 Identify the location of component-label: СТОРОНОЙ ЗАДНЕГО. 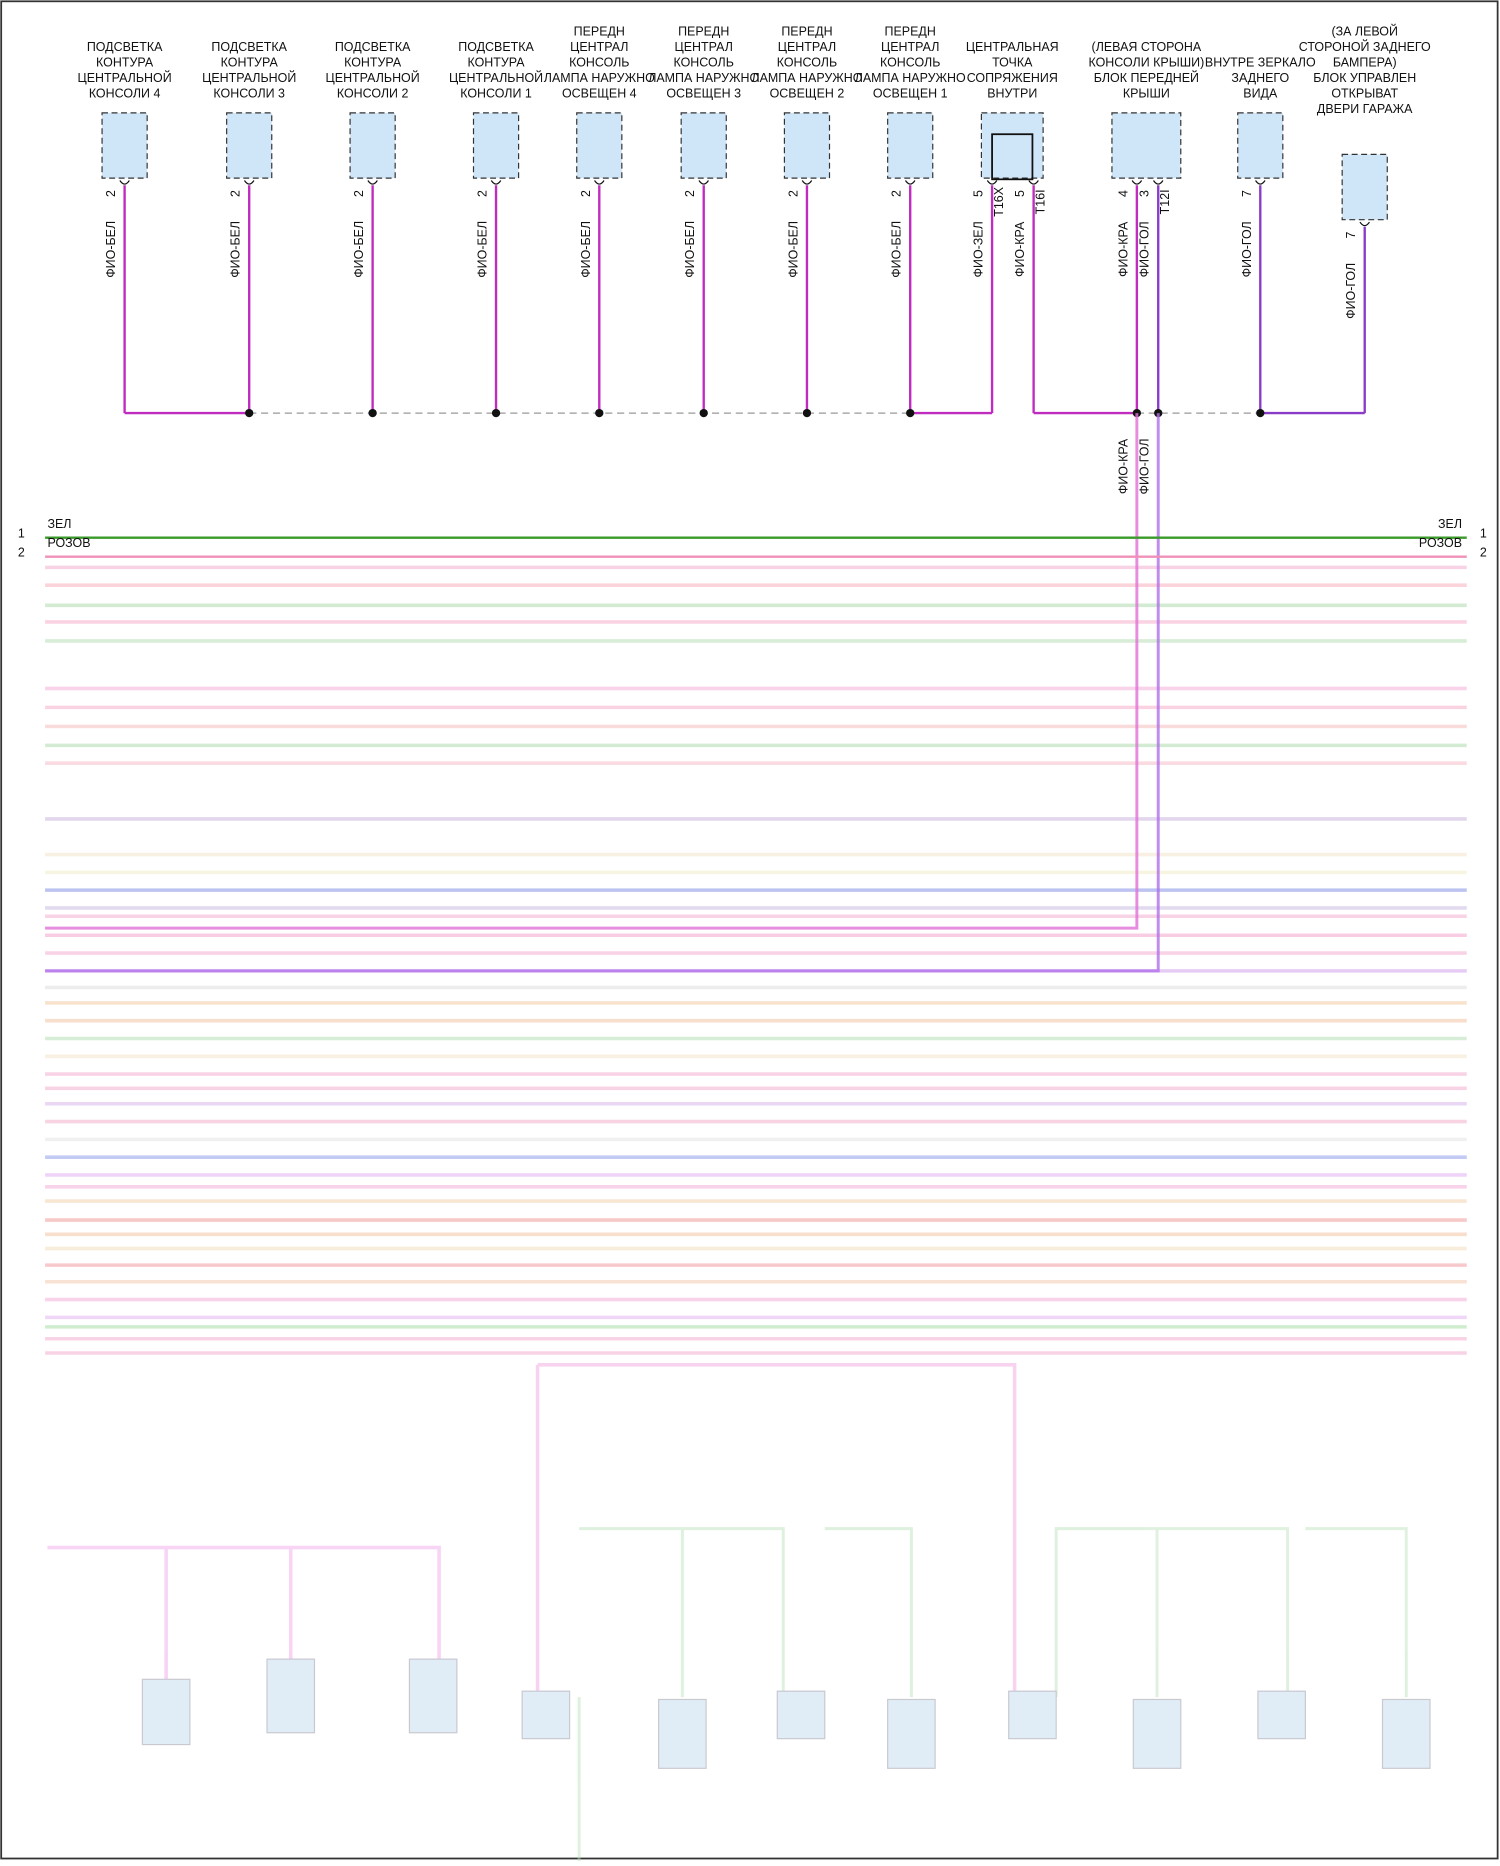
(1365, 46).